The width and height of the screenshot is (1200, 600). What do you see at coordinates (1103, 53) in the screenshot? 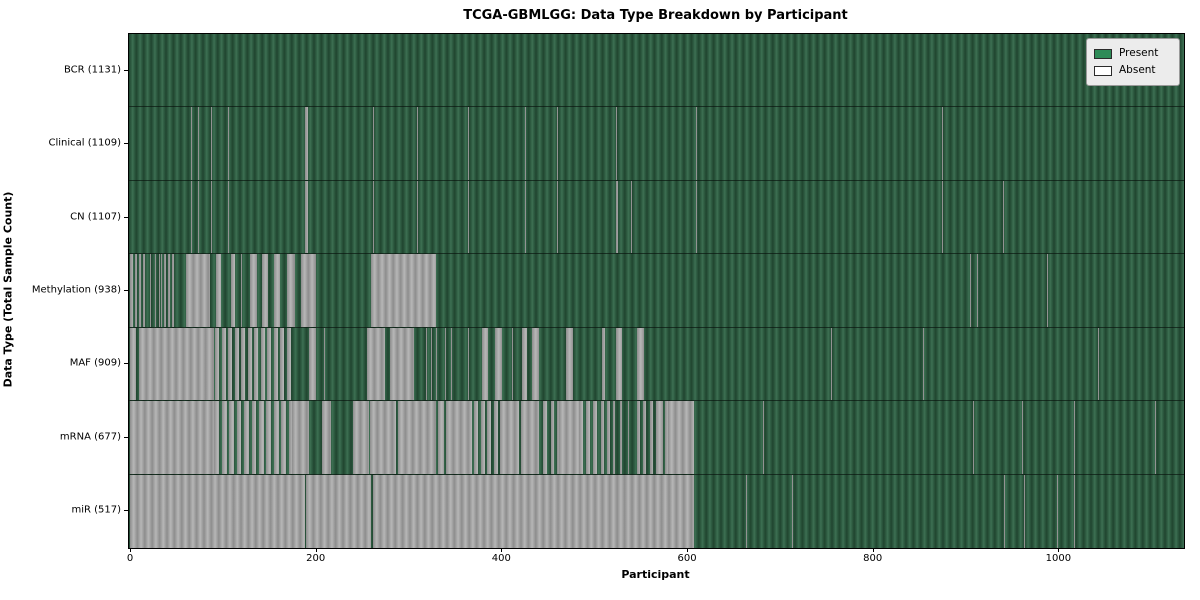
I see `present-swatch-icon` at bounding box center [1103, 53].